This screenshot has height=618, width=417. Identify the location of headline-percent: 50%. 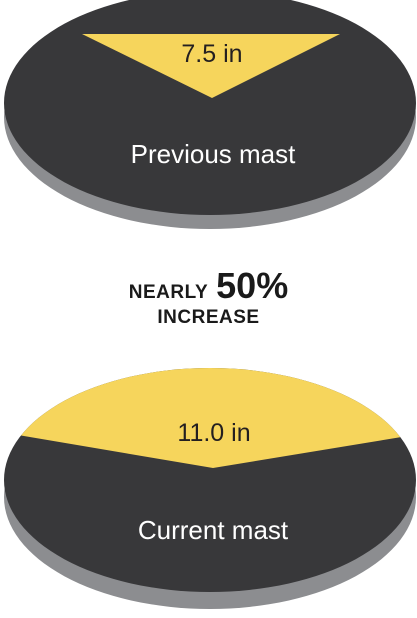
(252, 285).